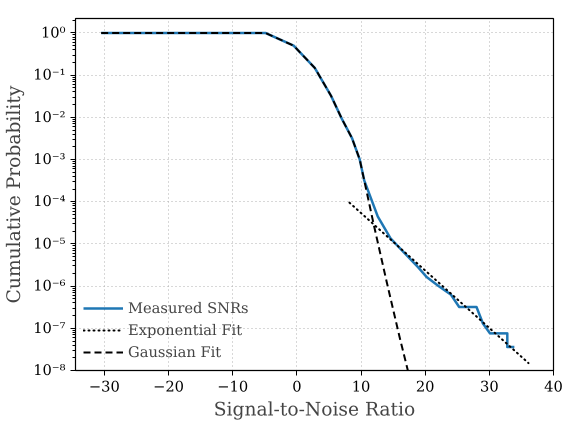 The width and height of the screenshot is (583, 438). Describe the element at coordinates (553, 387) in the screenshot. I see `x-tick-label: 40` at that location.